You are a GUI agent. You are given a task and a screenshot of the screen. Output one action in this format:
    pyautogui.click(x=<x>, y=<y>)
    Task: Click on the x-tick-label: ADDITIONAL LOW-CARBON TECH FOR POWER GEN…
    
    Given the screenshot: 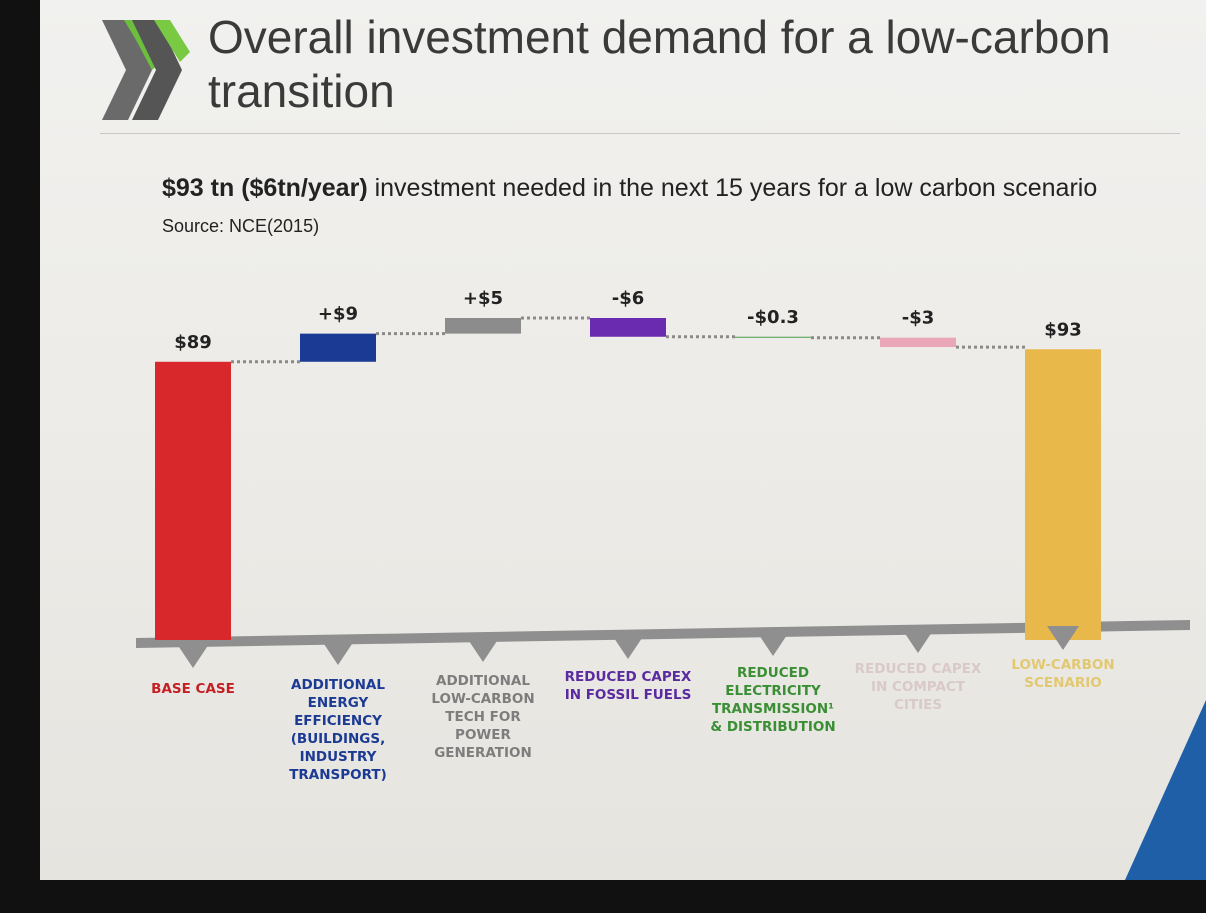 What is the action you would take?
    pyautogui.click(x=483, y=717)
    